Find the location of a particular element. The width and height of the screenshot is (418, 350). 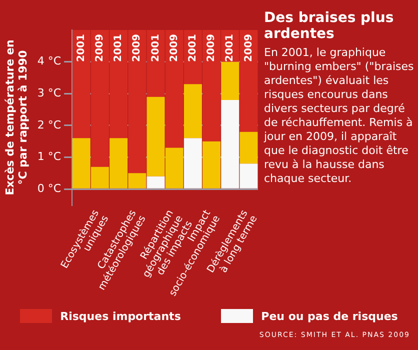

legend-label: Peu ou pas de risques is located at coordinates (329, 316).